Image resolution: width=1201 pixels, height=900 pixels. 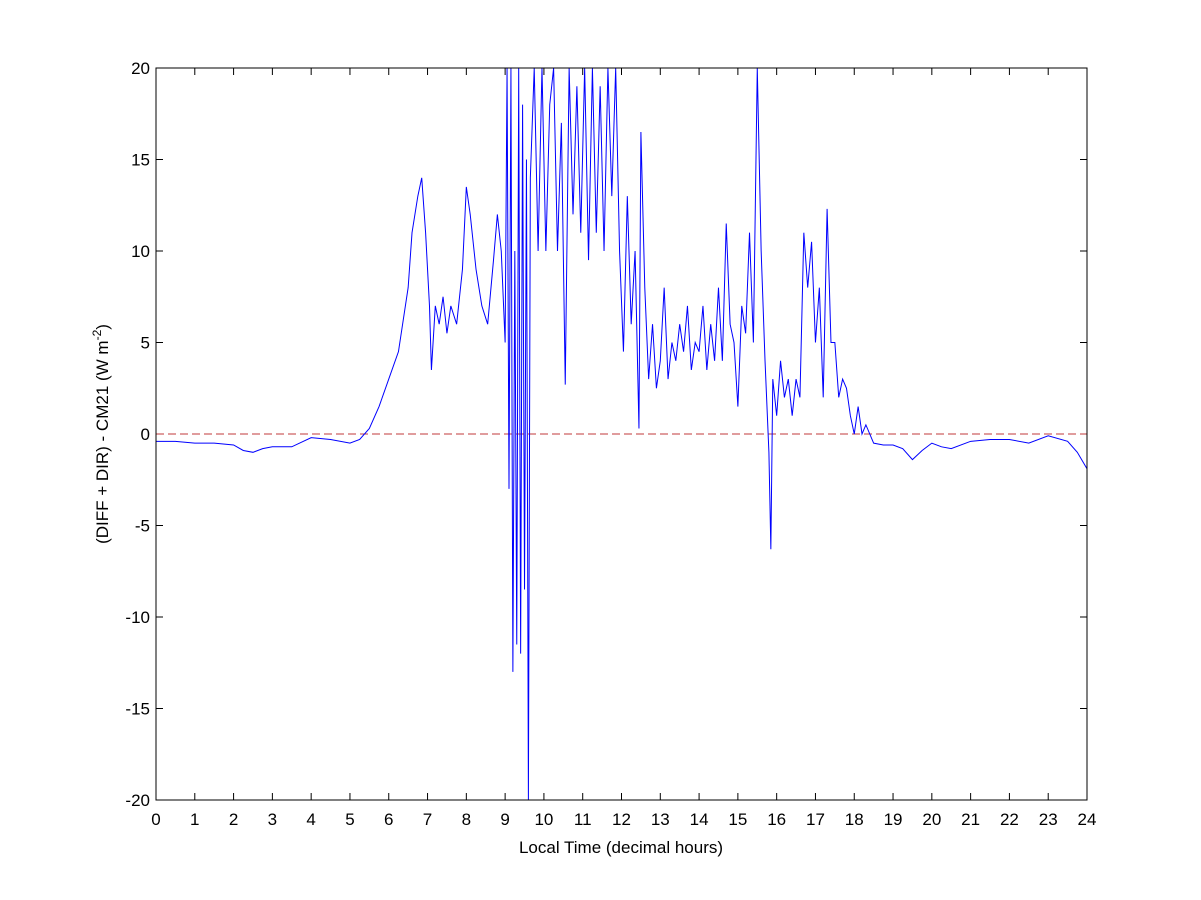 I want to click on y-tick-label: 0, so click(x=145, y=434).